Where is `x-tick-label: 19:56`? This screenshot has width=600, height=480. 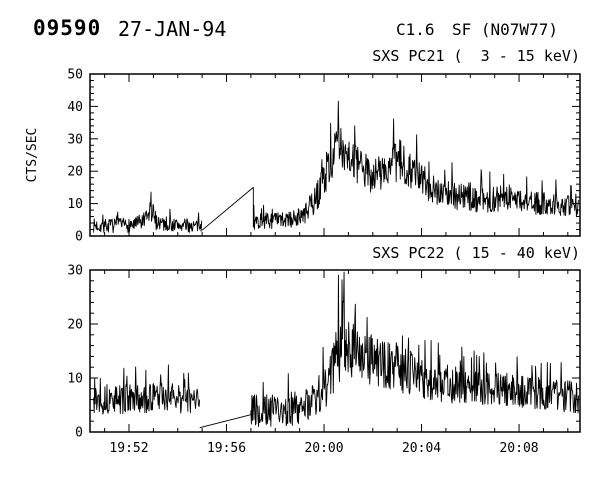 x-tick-label: 19:56 is located at coordinates (226, 448).